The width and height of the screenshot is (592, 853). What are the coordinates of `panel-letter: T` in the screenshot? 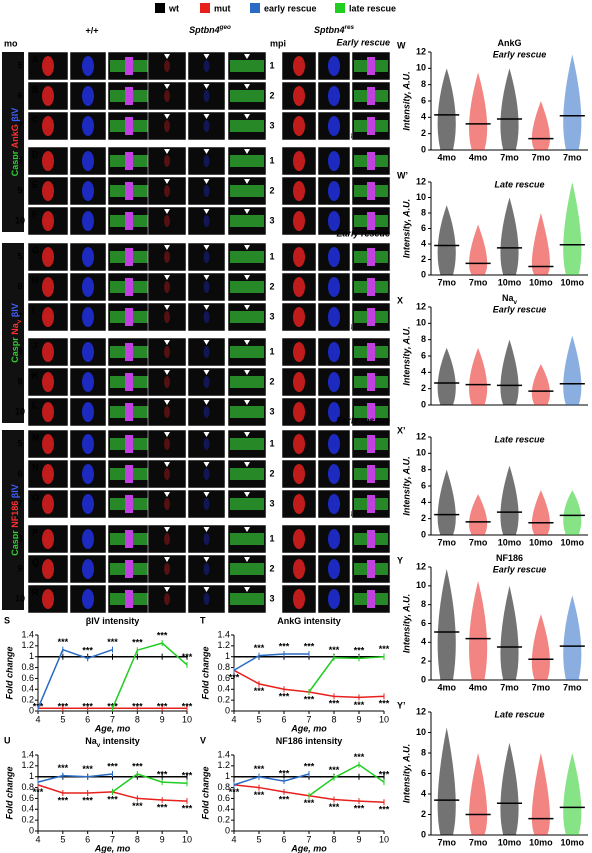 It's located at (203, 620).